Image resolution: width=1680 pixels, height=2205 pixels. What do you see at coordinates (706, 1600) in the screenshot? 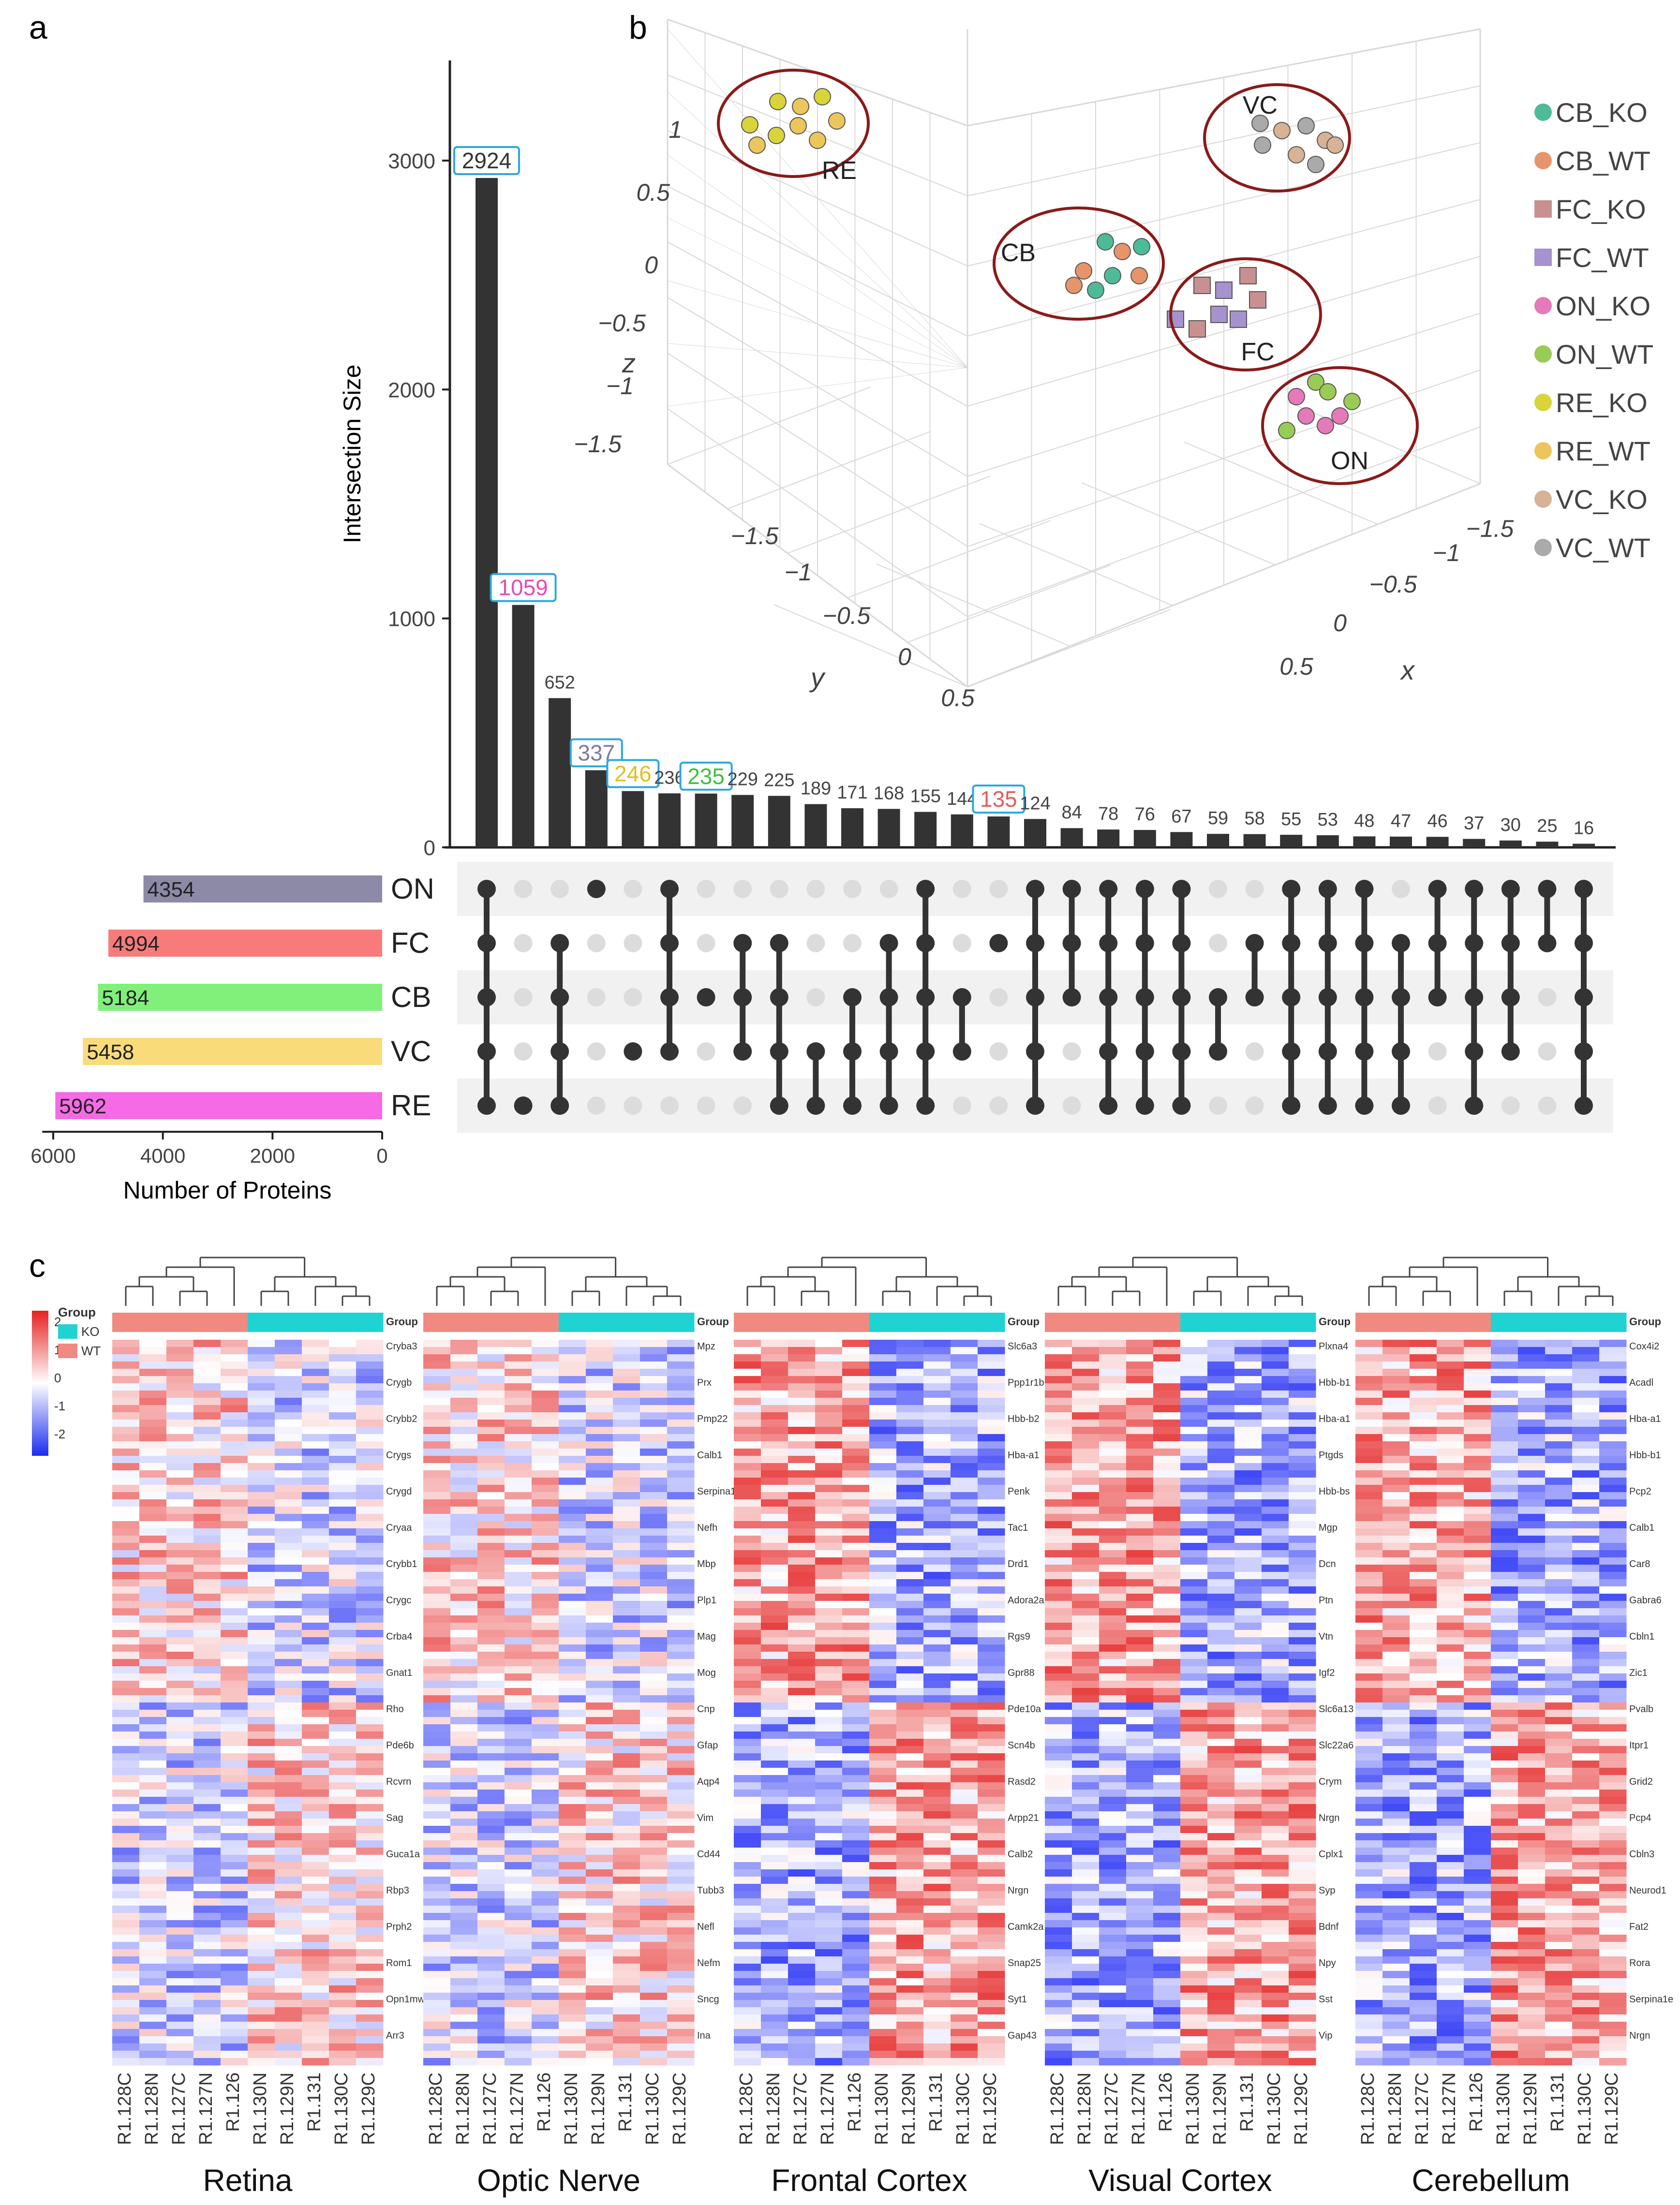
I see `gene-label: Plp1` at bounding box center [706, 1600].